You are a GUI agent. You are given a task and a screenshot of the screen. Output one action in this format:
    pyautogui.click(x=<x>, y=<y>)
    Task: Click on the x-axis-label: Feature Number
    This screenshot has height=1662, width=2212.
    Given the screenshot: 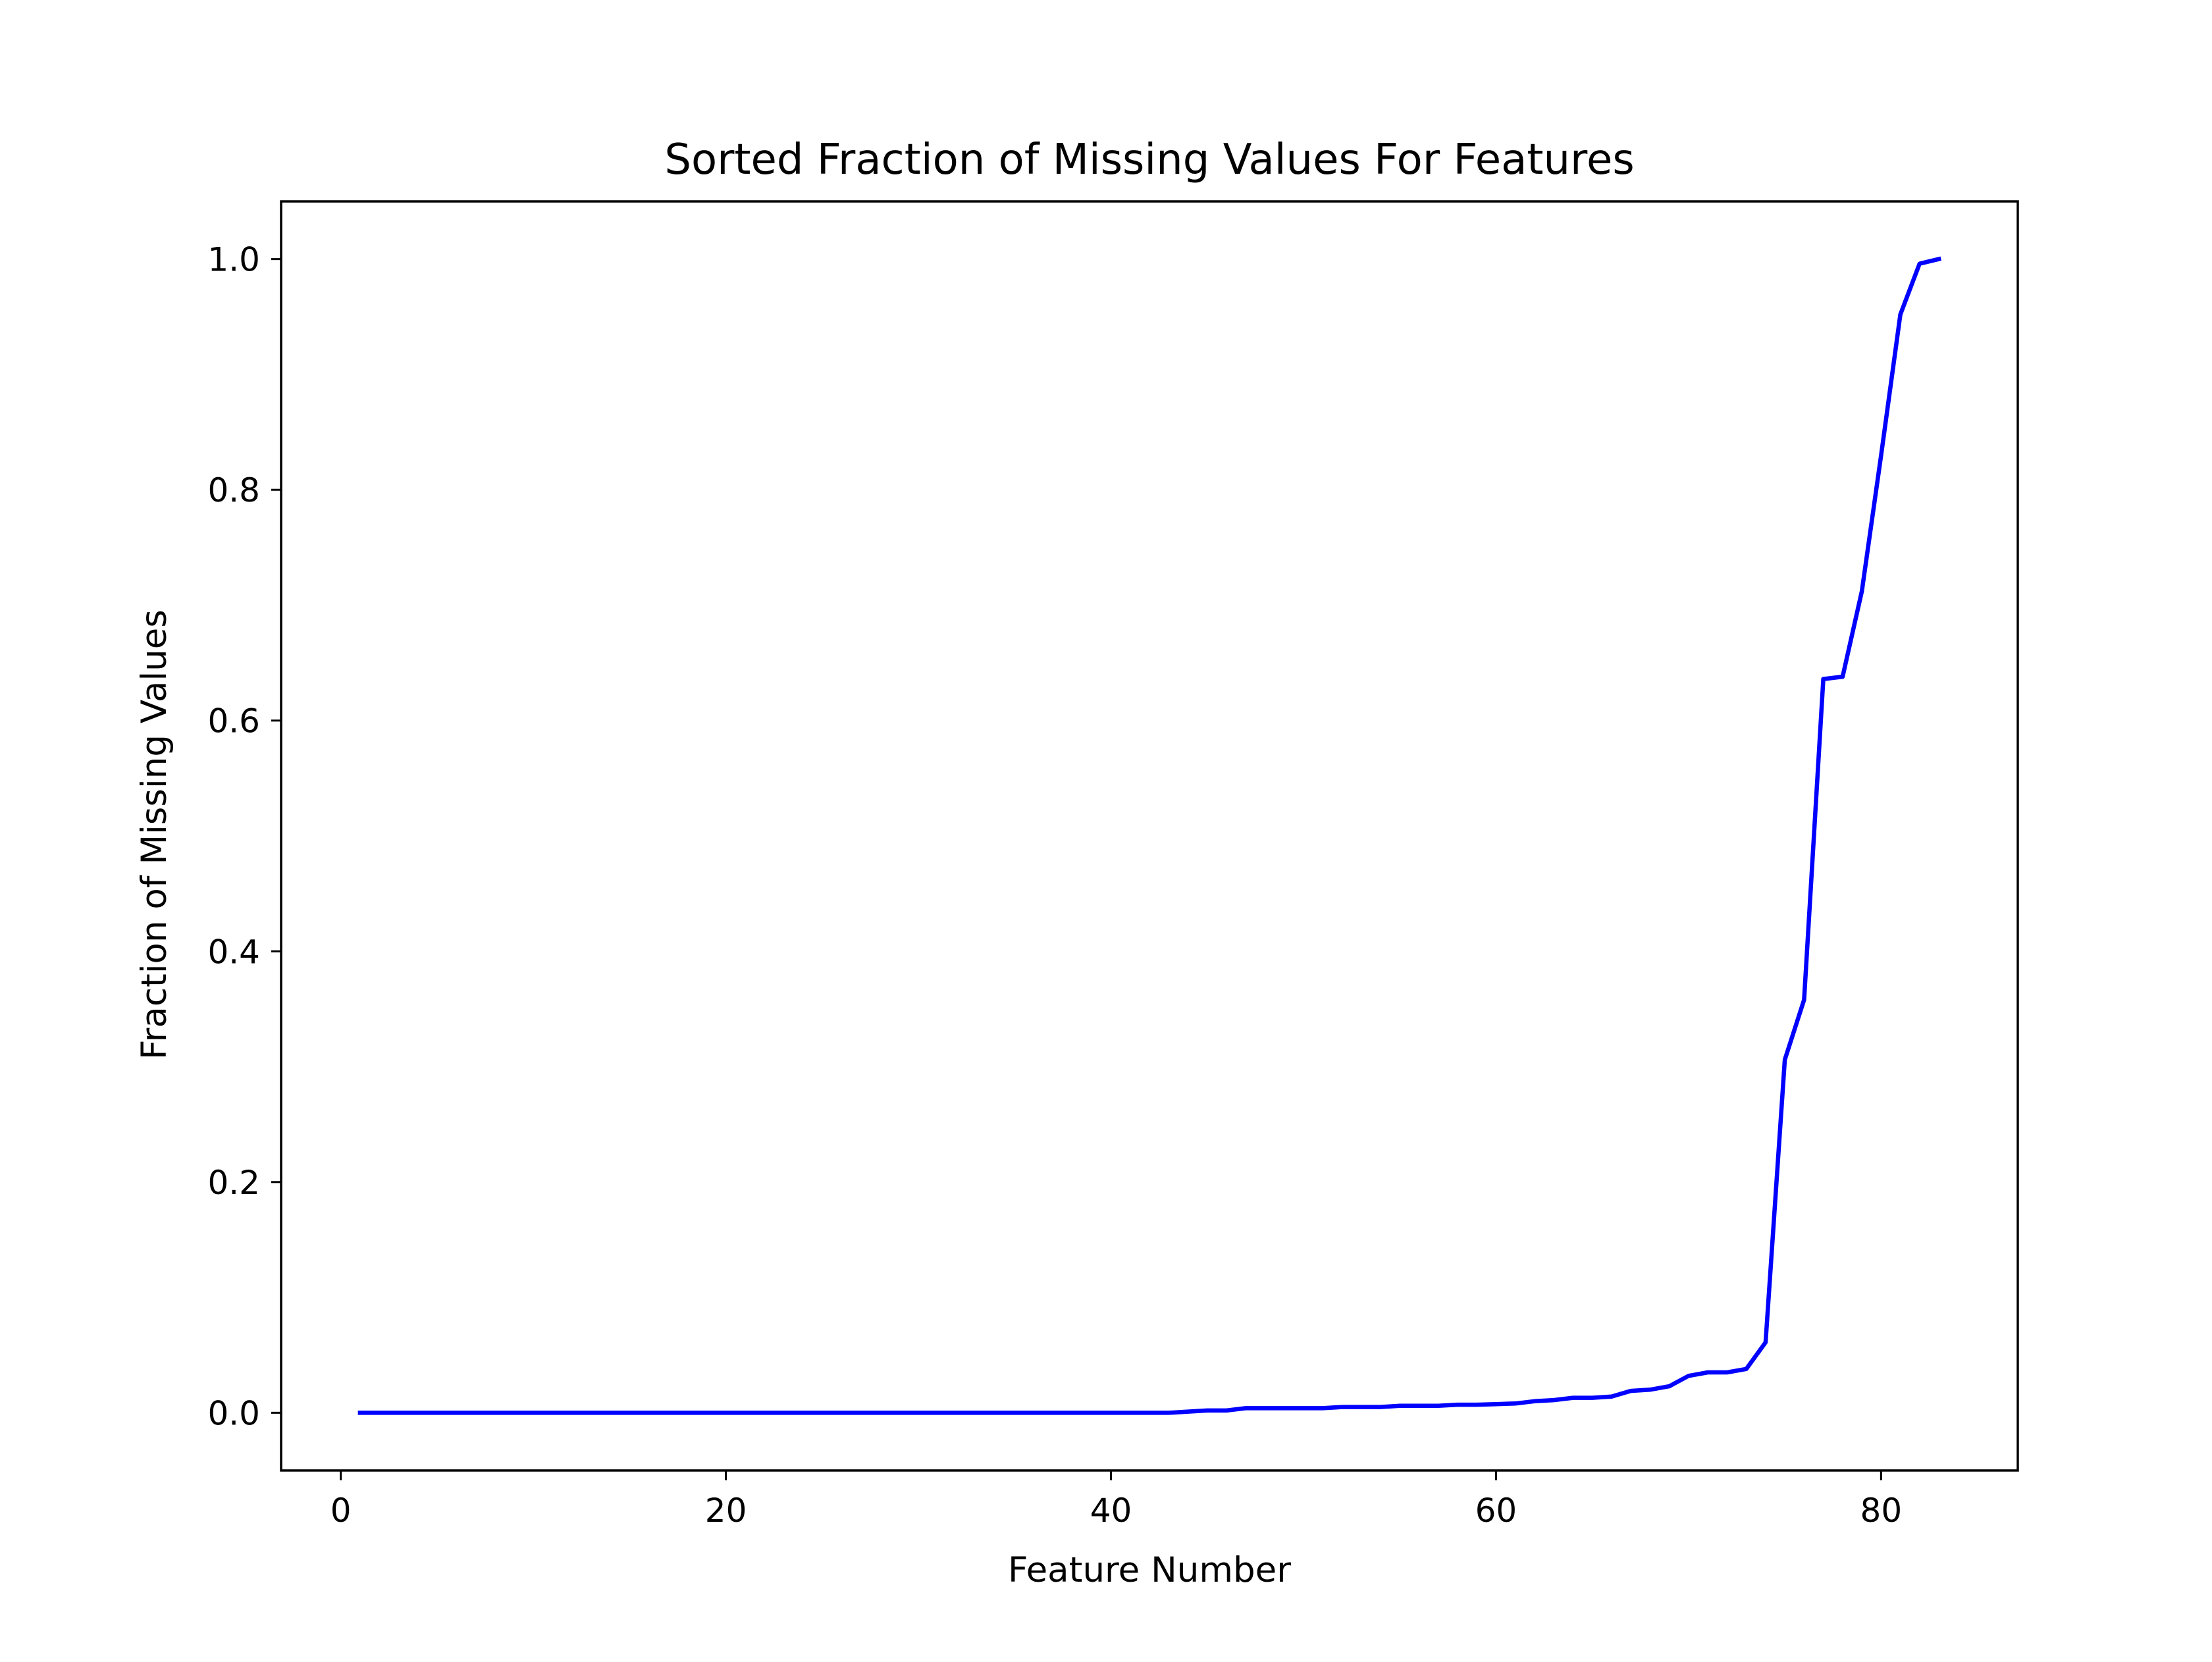 What is the action you would take?
    pyautogui.click(x=1149, y=1570)
    